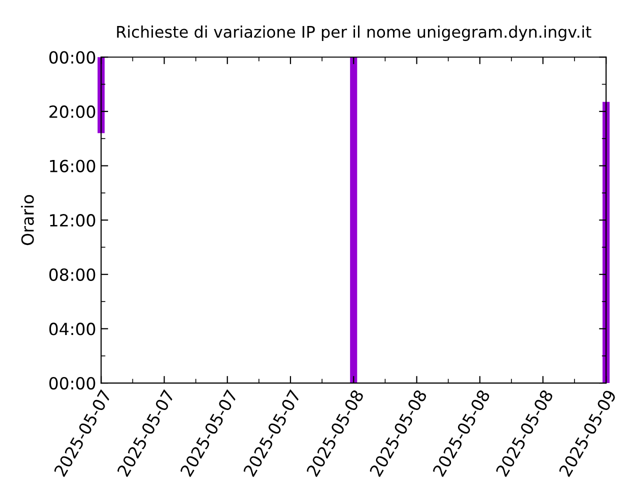 This screenshot has height=480, width=640. What do you see at coordinates (354, 33) in the screenshot?
I see `chart-title: Richieste di variazione IP per il nome unigegram.dyn.ingv.it` at bounding box center [354, 33].